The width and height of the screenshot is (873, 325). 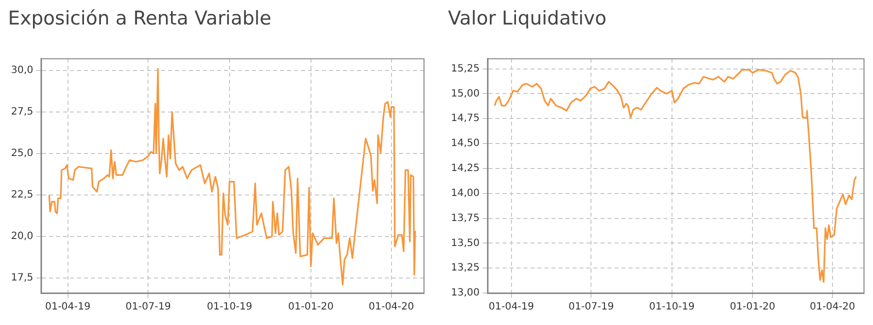 What do you see at coordinates (465, 168) in the screenshot?
I see `y-tick-label: 14,25` at bounding box center [465, 168].